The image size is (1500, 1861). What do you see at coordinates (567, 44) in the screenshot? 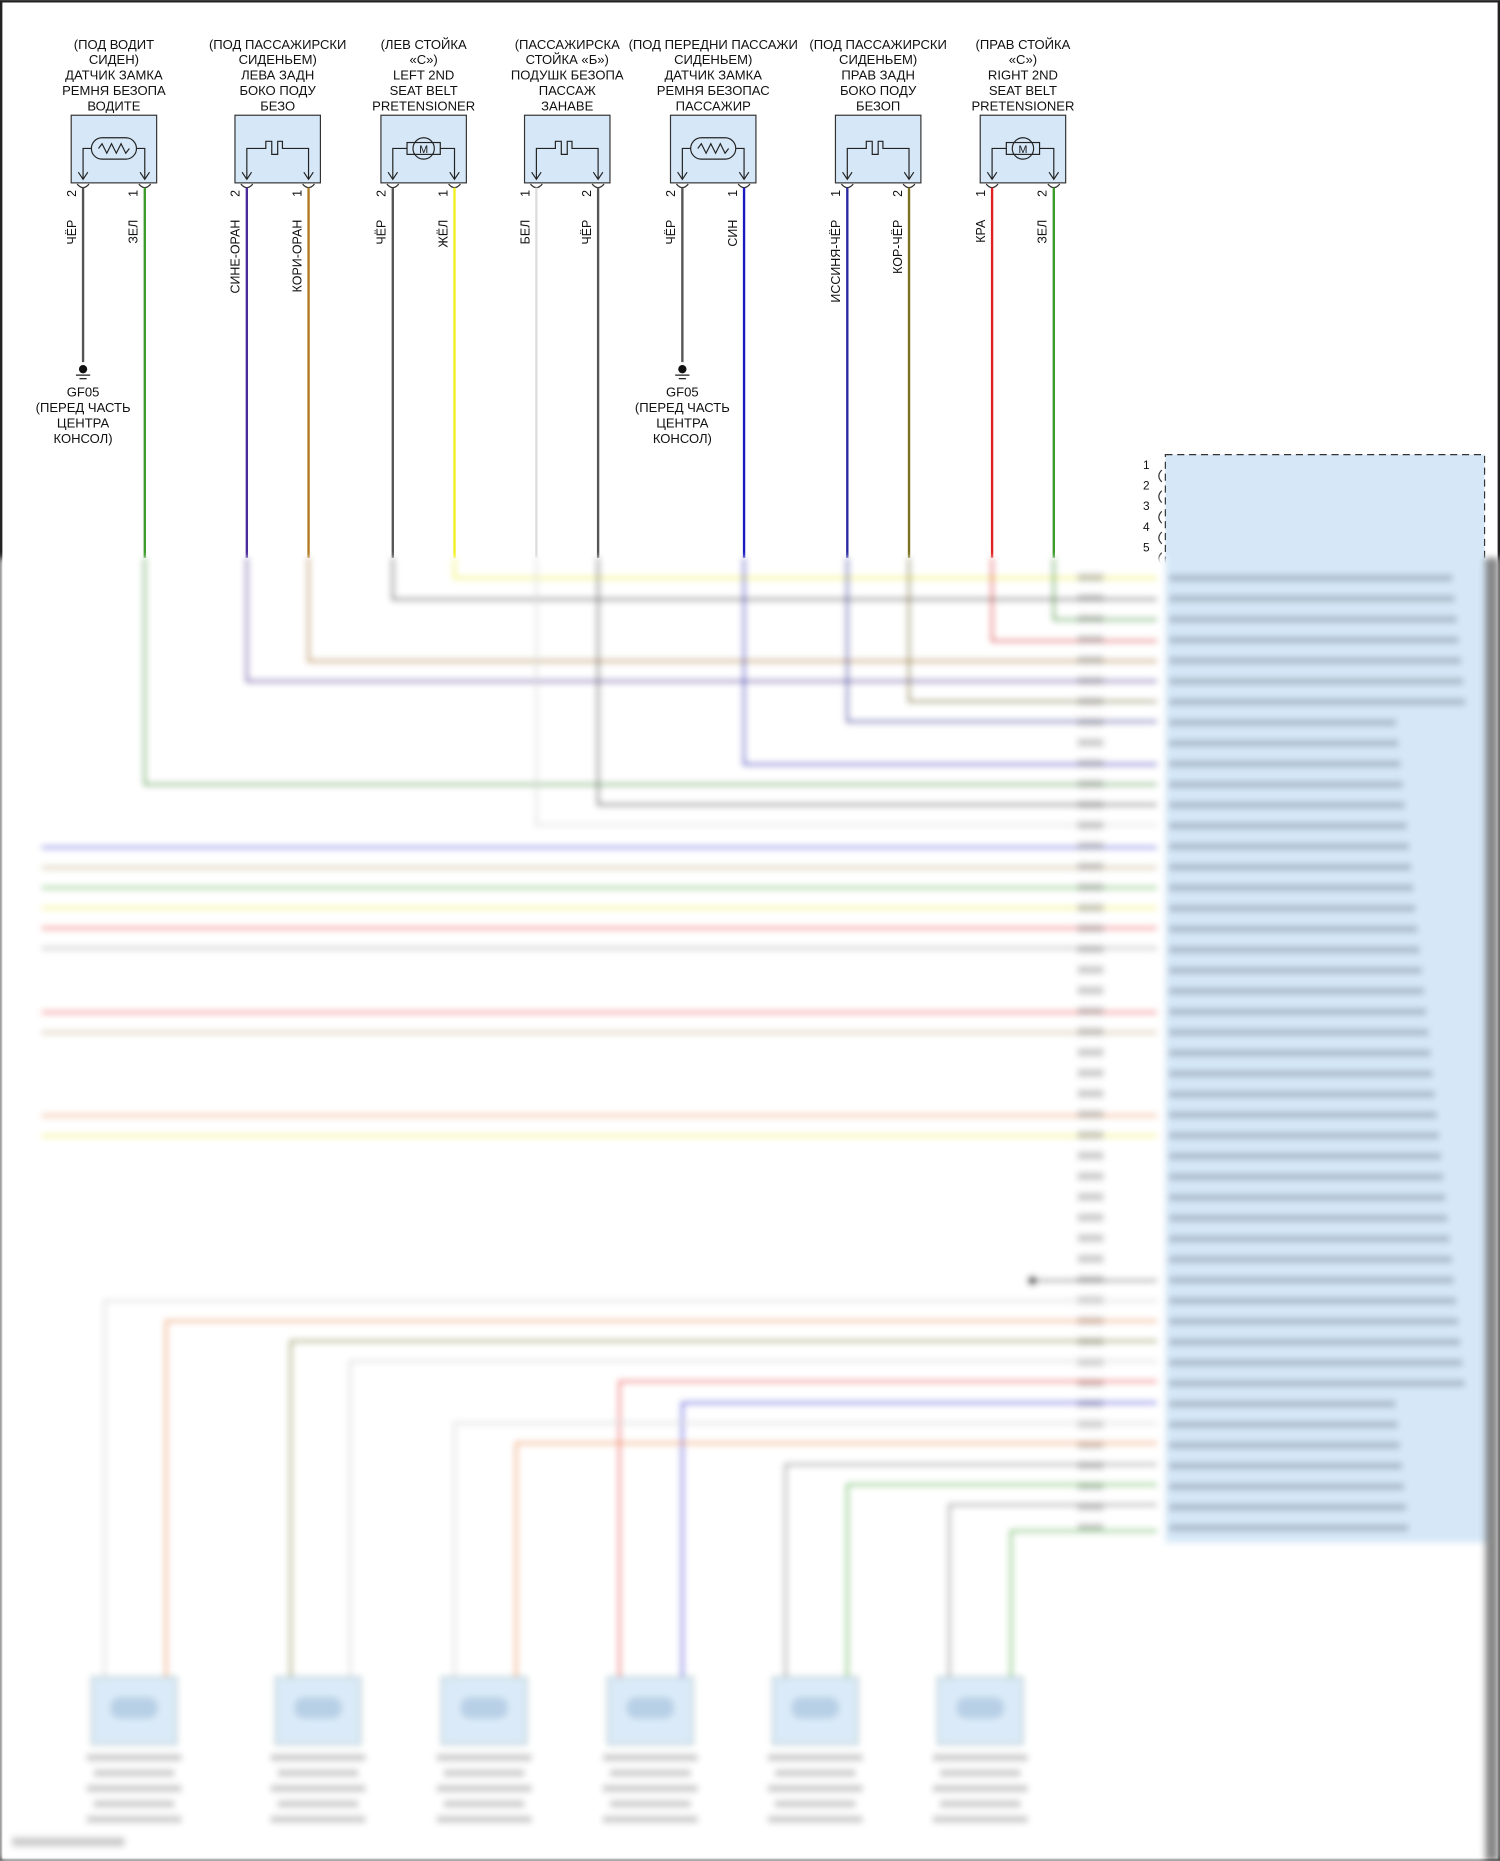
I see `connector-label-line: (ПАССАЖИРСКА` at bounding box center [567, 44].